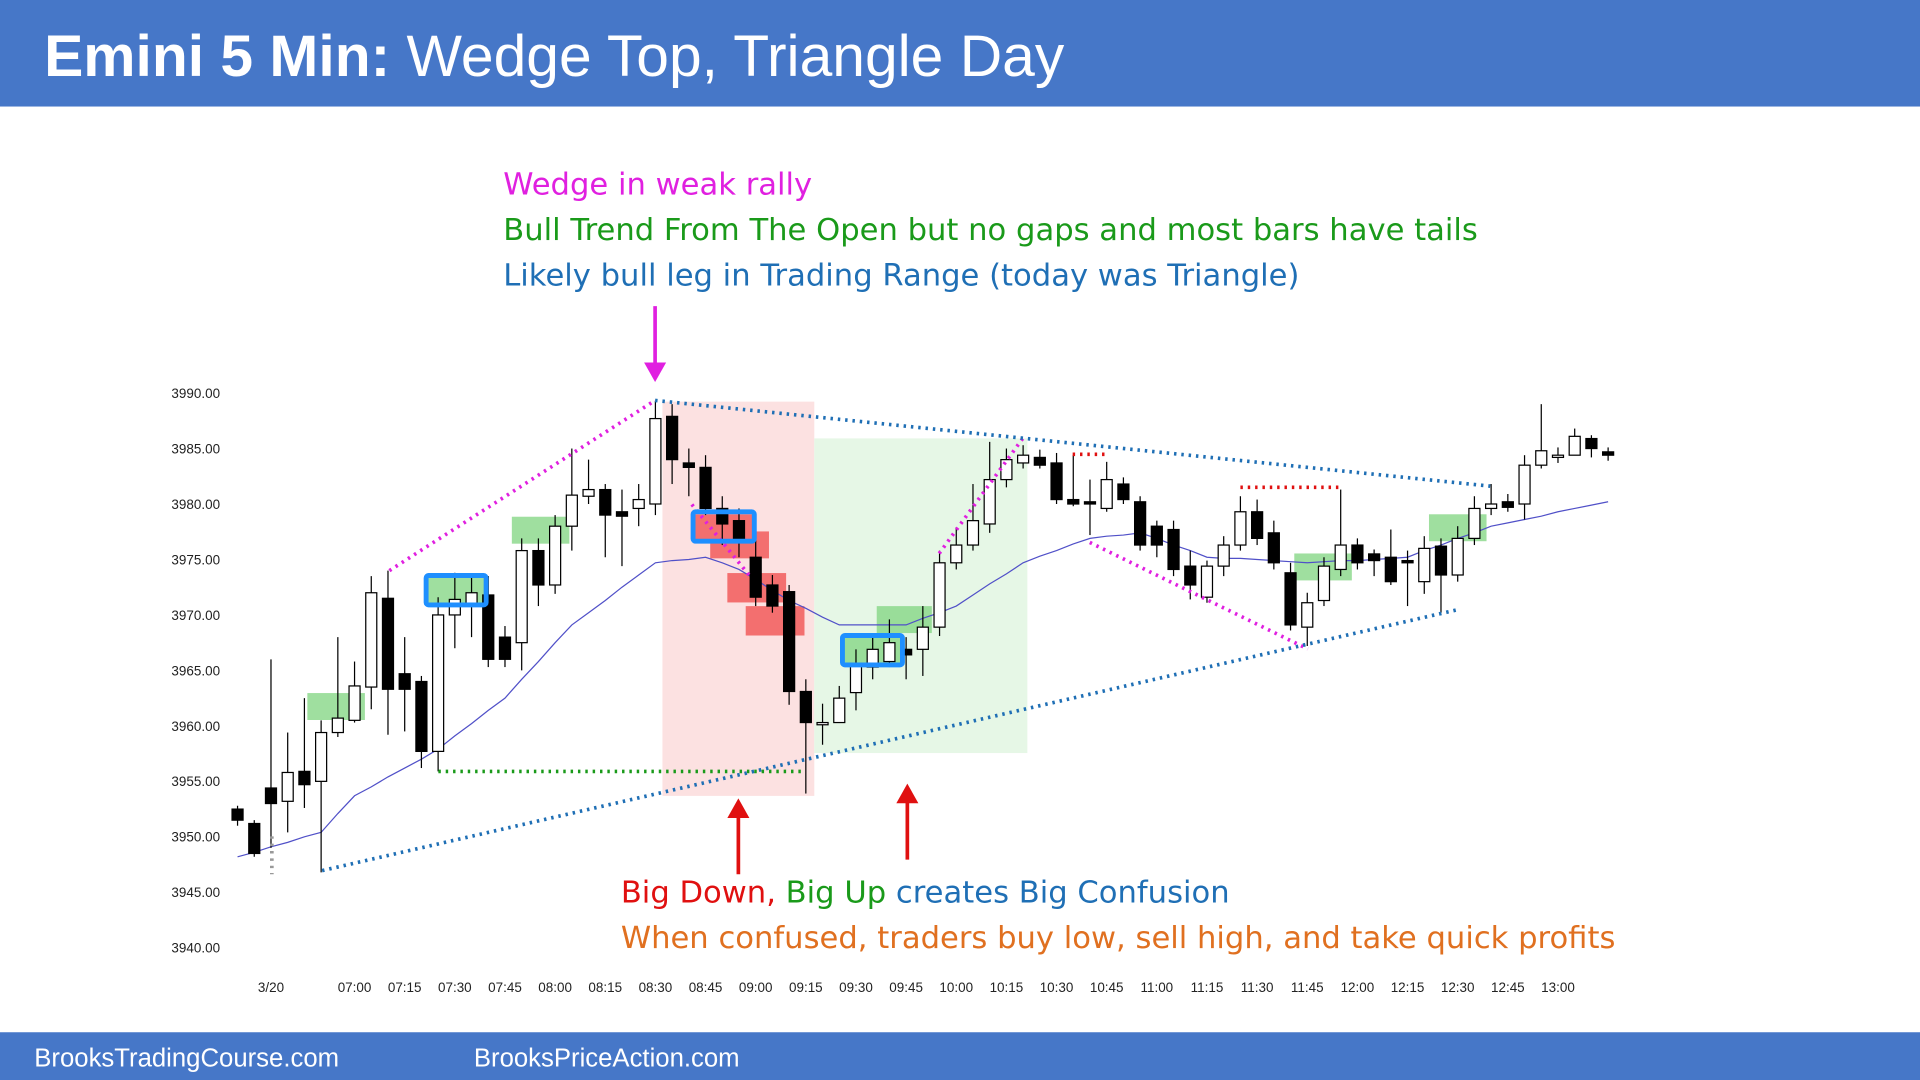  What do you see at coordinates (505, 987) in the screenshot?
I see `x-tick-label: 07:45` at bounding box center [505, 987].